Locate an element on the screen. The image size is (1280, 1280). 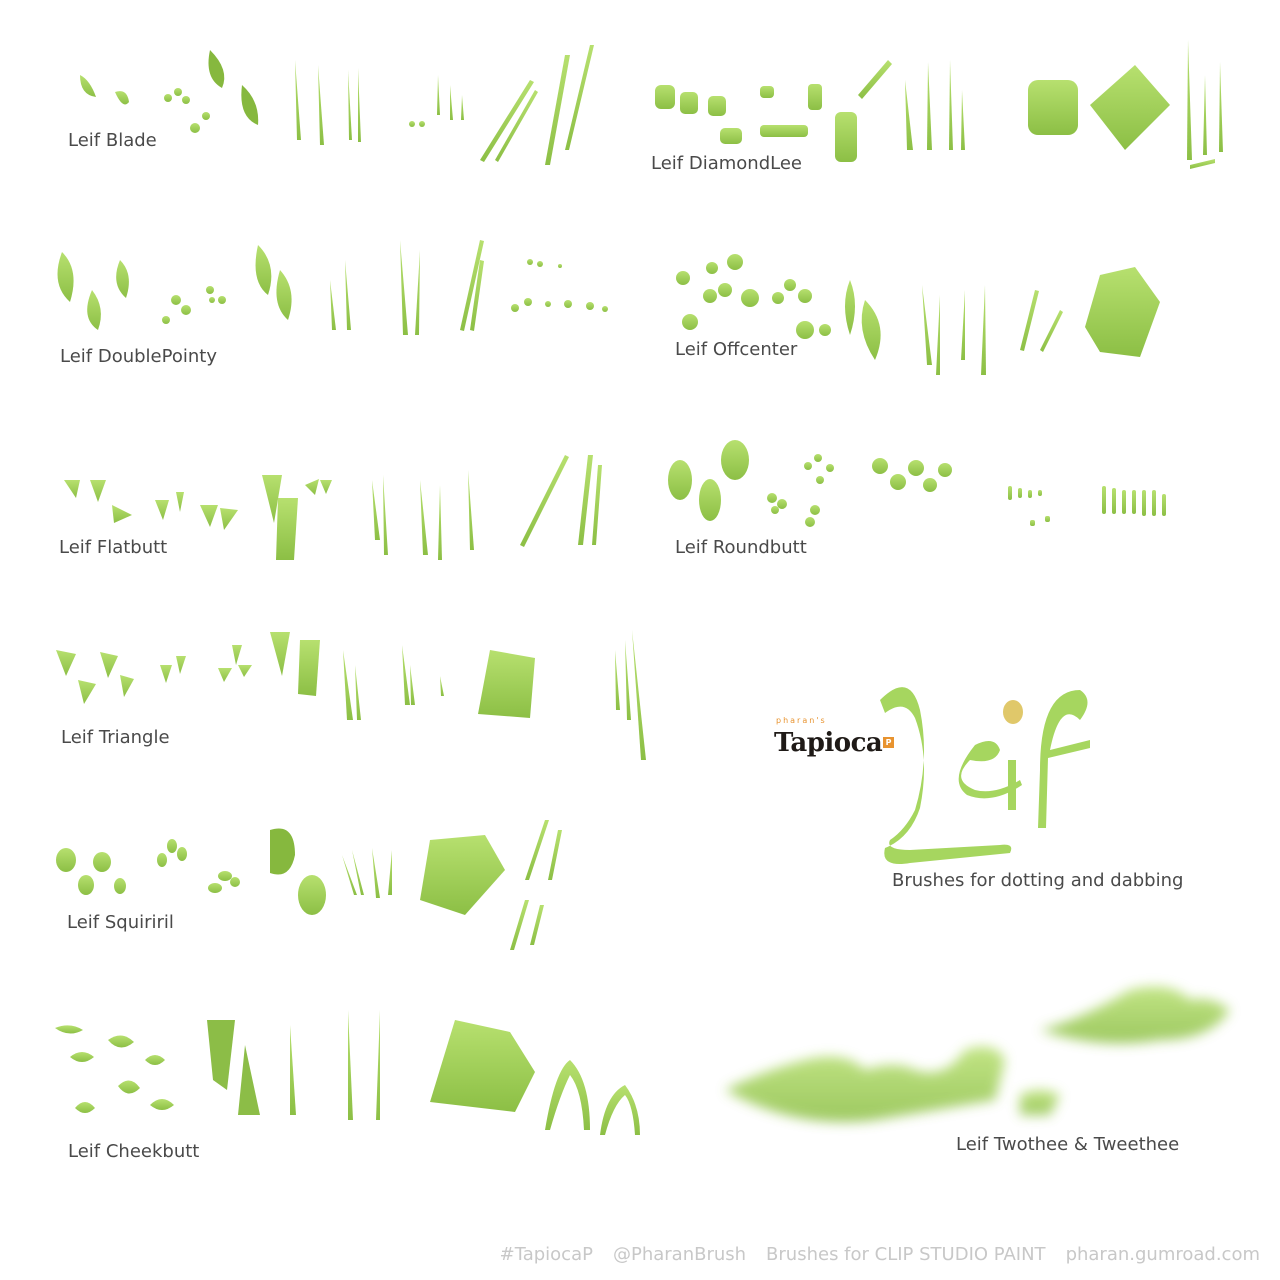
footer-site: pharan.gumroad.com is located at coordinates (1162, 1254).